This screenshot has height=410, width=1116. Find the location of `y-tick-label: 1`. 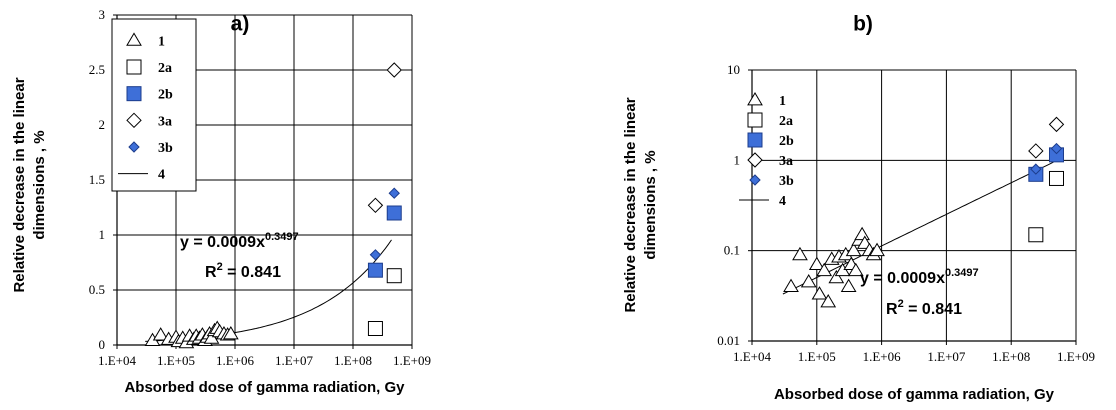

y-tick-label: 1 is located at coordinates (737, 159).